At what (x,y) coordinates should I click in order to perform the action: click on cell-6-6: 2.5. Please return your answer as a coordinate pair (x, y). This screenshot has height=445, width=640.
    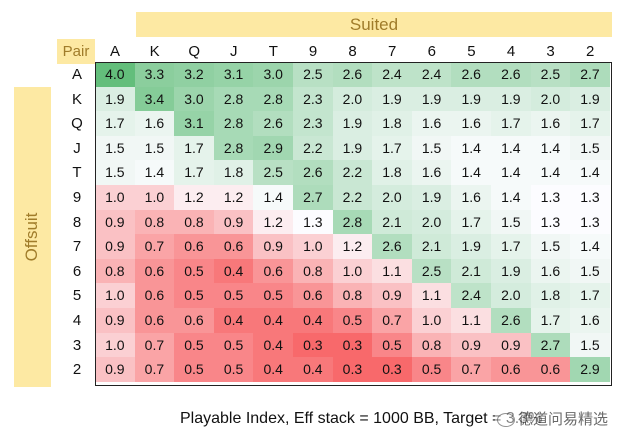
    Looking at the image, I should click on (431, 271).